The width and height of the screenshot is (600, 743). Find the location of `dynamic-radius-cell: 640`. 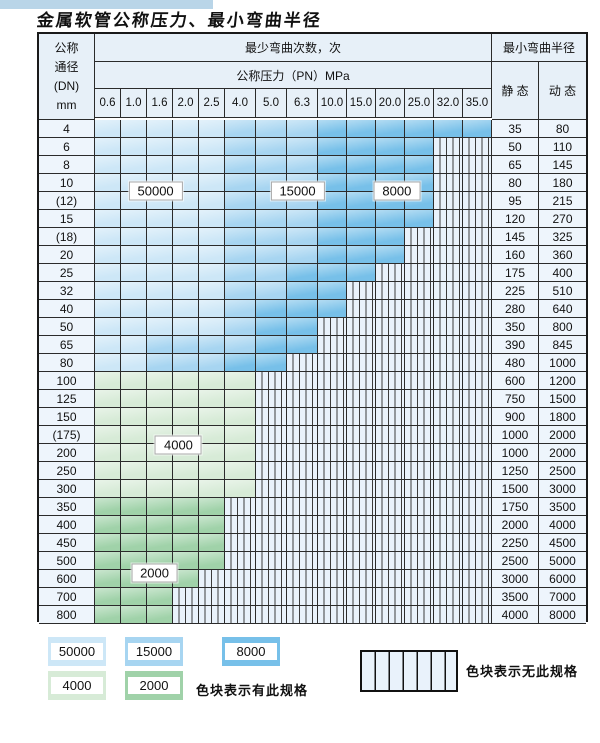

dynamic-radius-cell: 640 is located at coordinates (562, 309).